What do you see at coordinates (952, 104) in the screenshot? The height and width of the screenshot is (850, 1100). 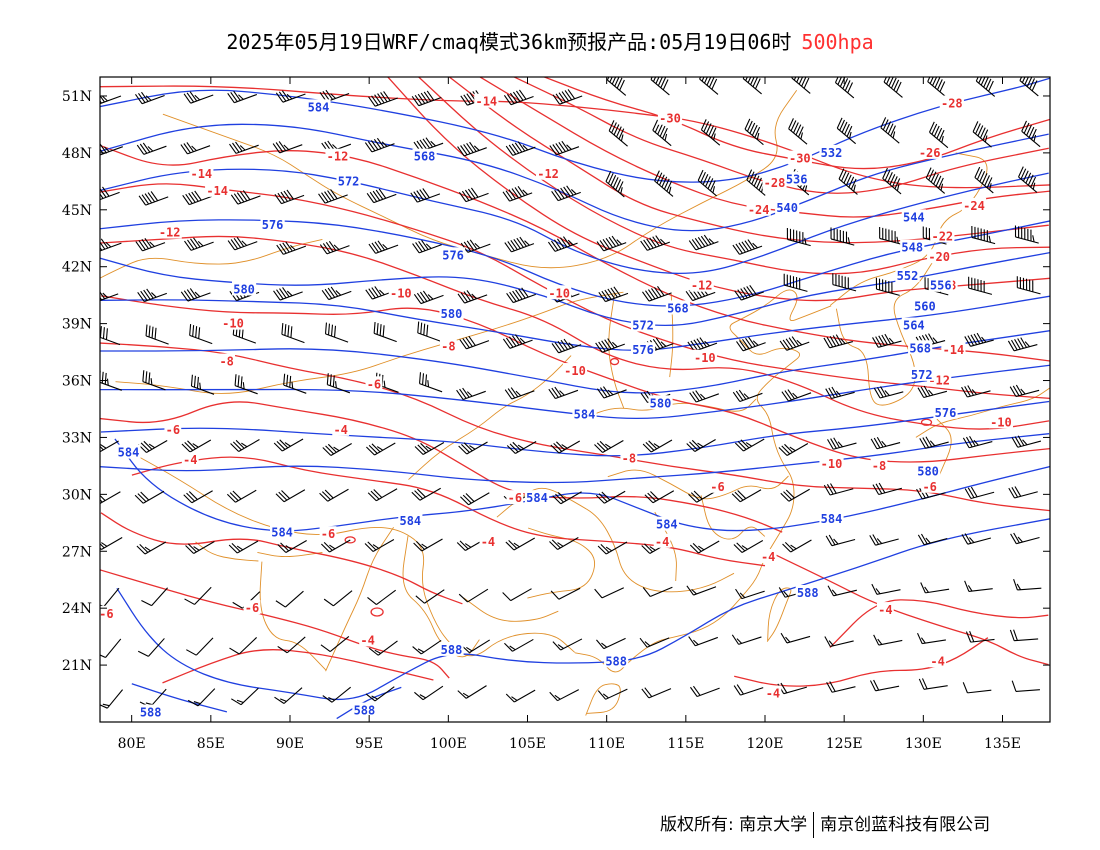 I see `temperature-contour-label: -28` at bounding box center [952, 104].